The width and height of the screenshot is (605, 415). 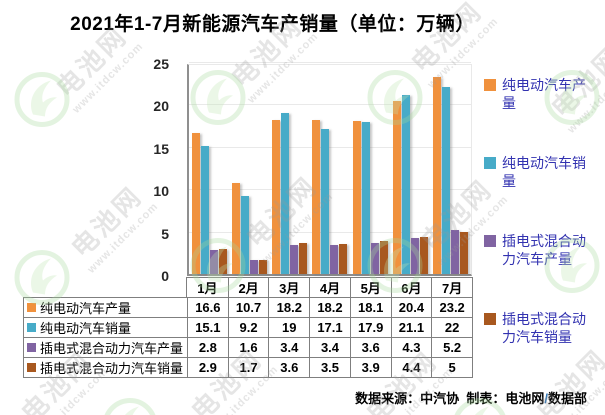 I want to click on legend-item: 插电式混合动力汽车销量, so click(x=540, y=328).